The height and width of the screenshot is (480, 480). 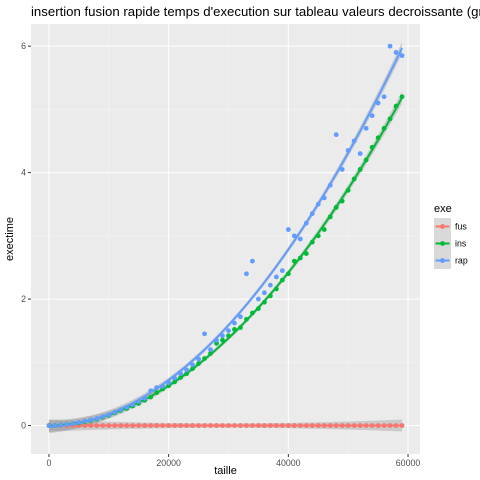 I want to click on y-tick-label: 6, so click(x=23, y=46).